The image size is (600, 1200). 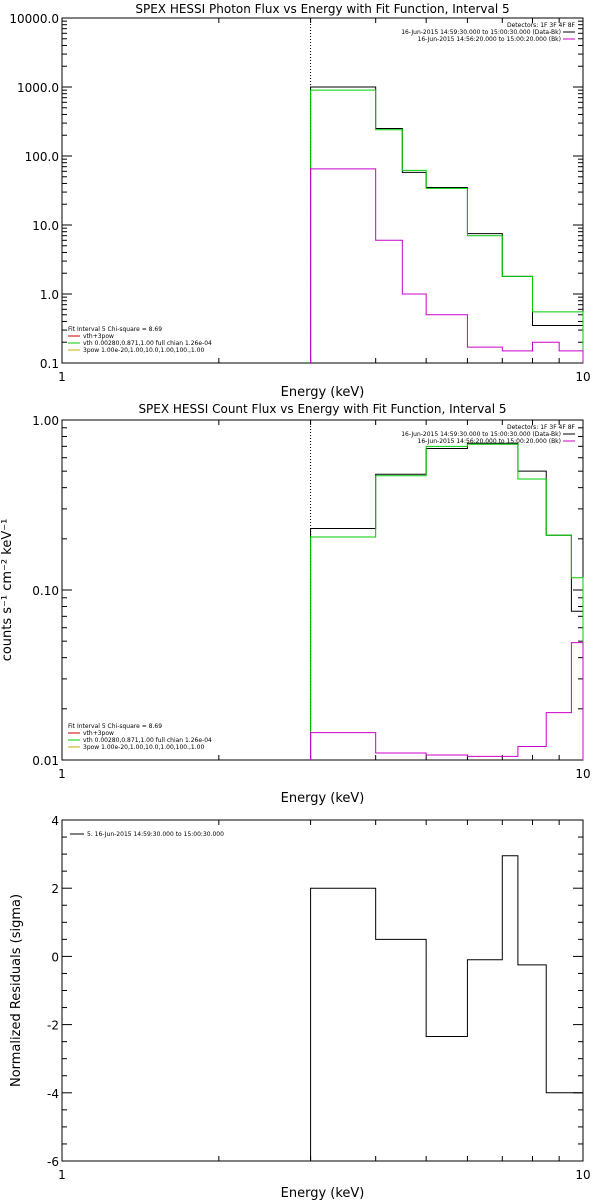 What do you see at coordinates (53, 1162) in the screenshot?
I see `chart3-ytick-label: -6` at bounding box center [53, 1162].